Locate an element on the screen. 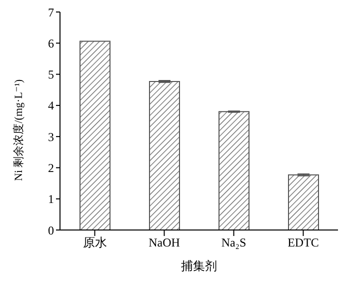  y-tick-label: 4 is located at coordinates (51, 105).